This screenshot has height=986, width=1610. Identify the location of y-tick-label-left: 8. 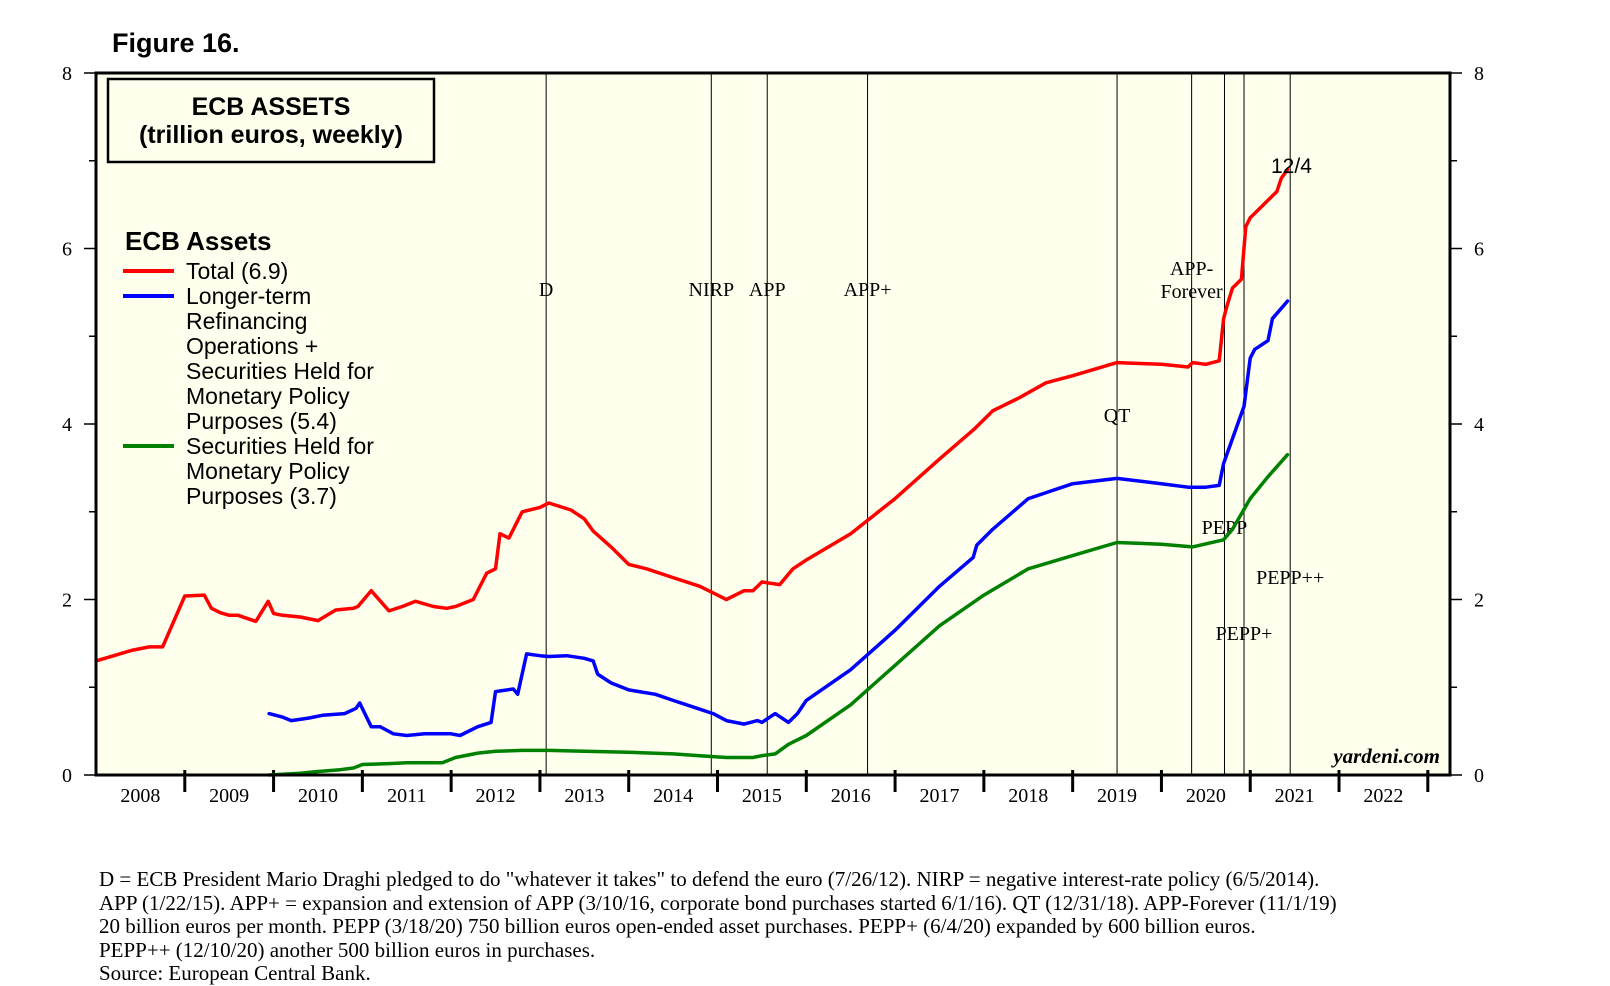
(67, 74).